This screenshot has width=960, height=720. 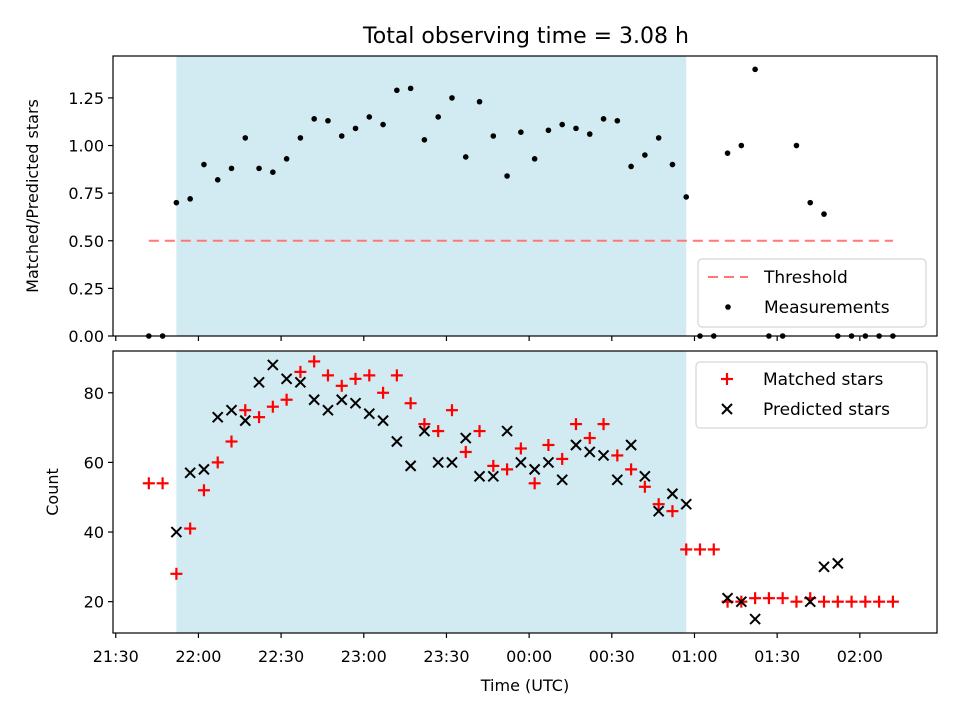 What do you see at coordinates (94, 393) in the screenshot?
I see `bottom-y-tick-label: 80` at bounding box center [94, 393].